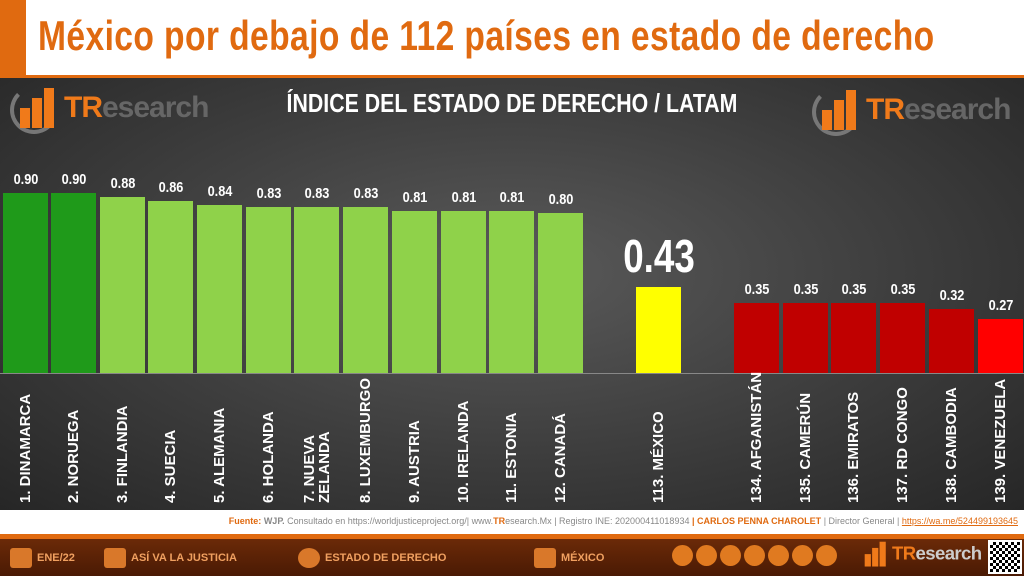 This screenshot has width=1024, height=576. Describe the element at coordinates (730, 555) in the screenshot. I see `mail-icon` at that location.